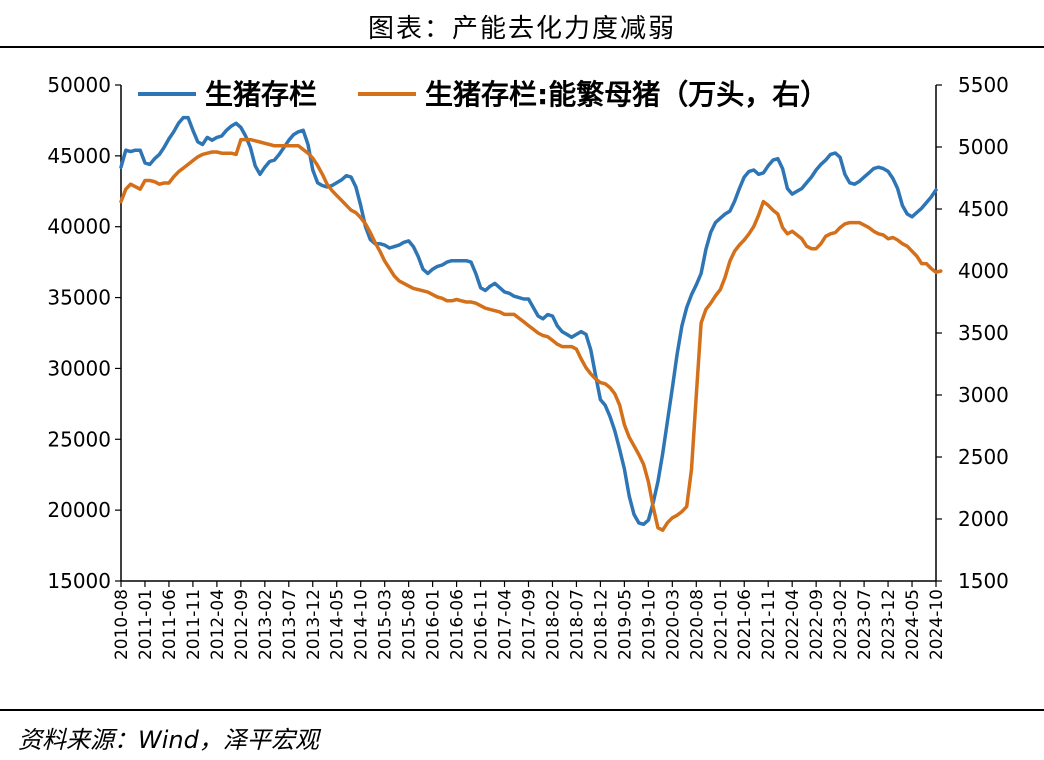 The height and width of the screenshot is (760, 1044). I want to click on chart-title: 图表：产能去化力度减弱, so click(521, 29).